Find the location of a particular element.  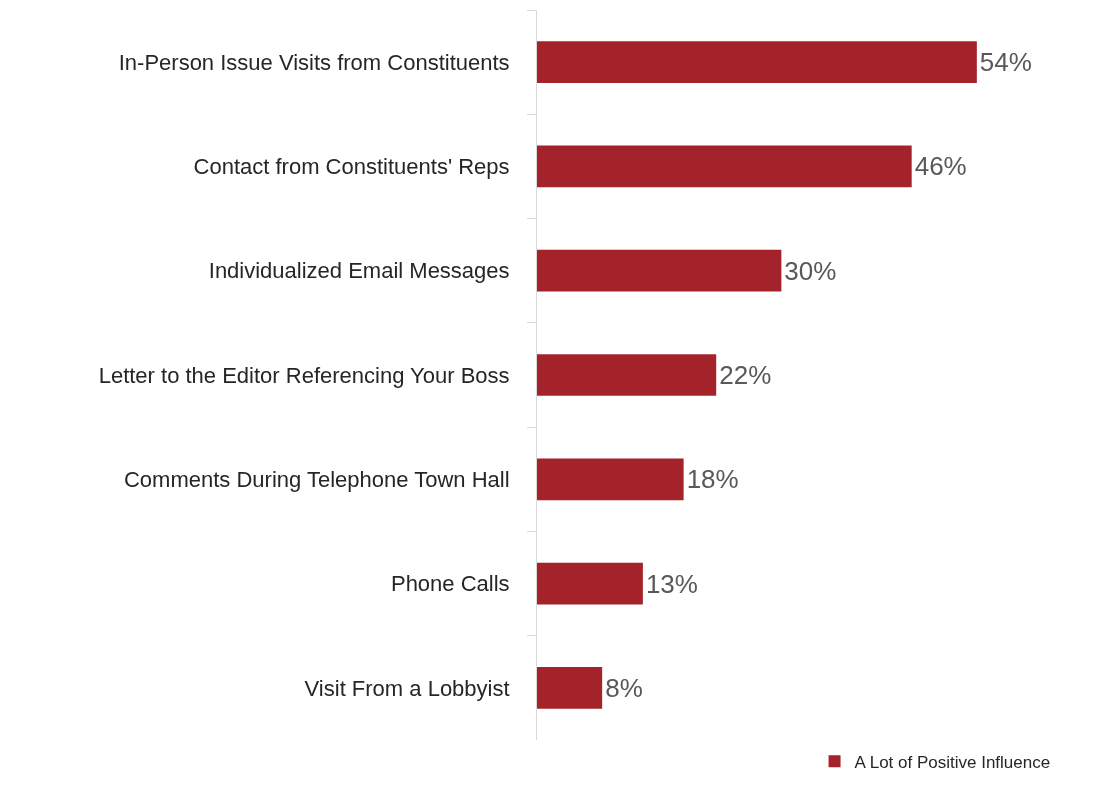

y-tick-label: Comments During Telephone Town Hall is located at coordinates (316, 479).